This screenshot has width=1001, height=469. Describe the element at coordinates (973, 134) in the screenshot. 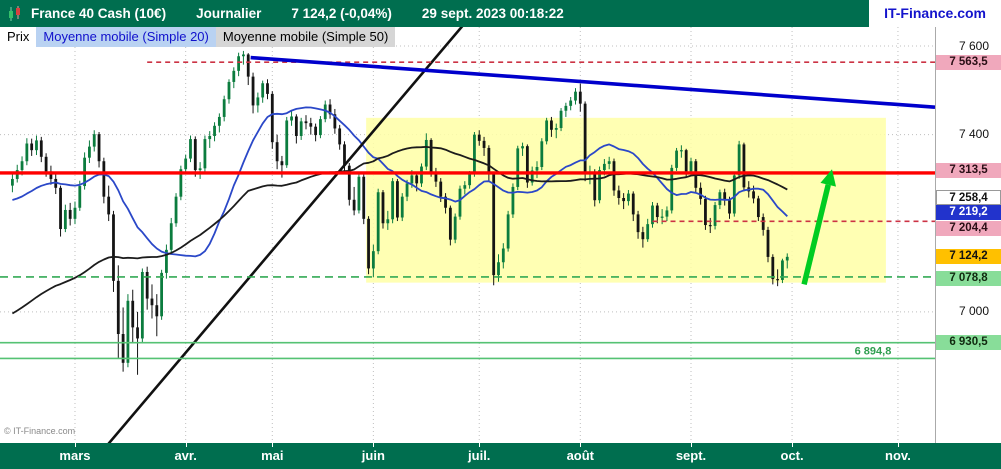

I see `y-axis-tick: 7 400` at that location.